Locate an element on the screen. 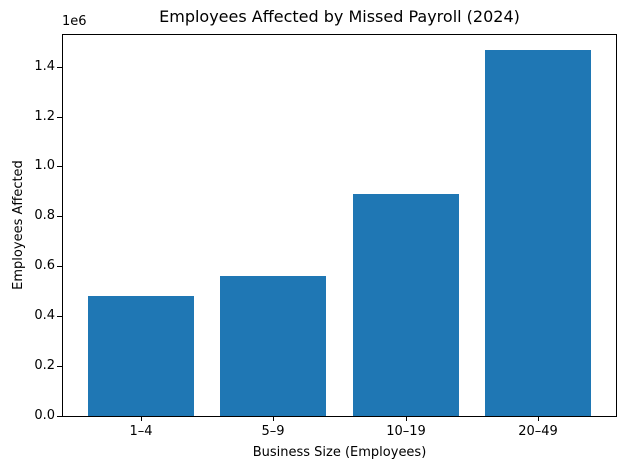  y-tick-label-1-2: 1.2 is located at coordinates (44, 116).